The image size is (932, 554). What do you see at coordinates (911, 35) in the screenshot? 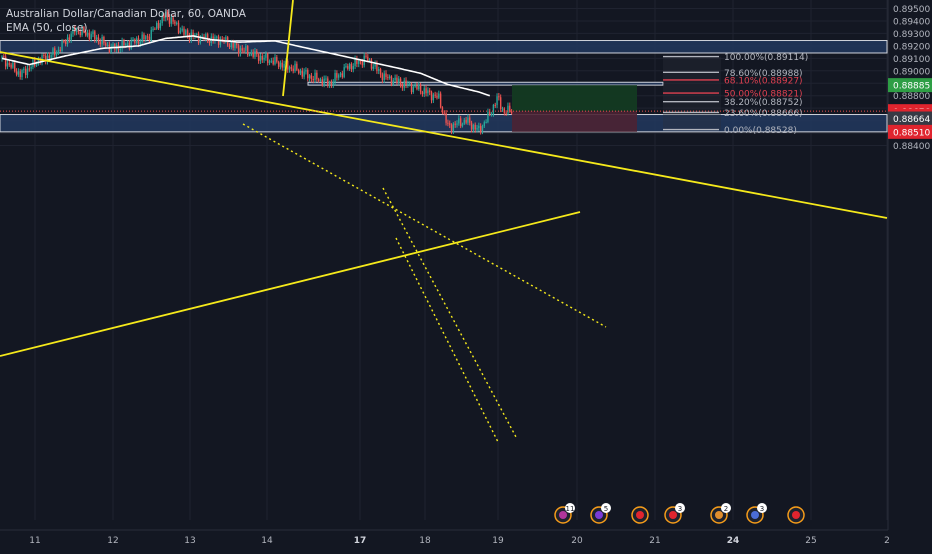
I see `price-tick-label-2: 0.89300` at bounding box center [911, 35].